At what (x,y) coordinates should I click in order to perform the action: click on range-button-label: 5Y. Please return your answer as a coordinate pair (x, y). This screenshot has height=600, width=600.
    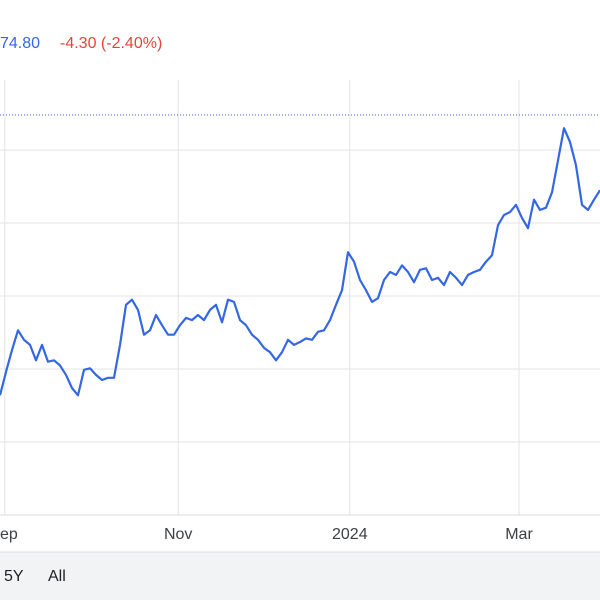
    Looking at the image, I should click on (14, 576).